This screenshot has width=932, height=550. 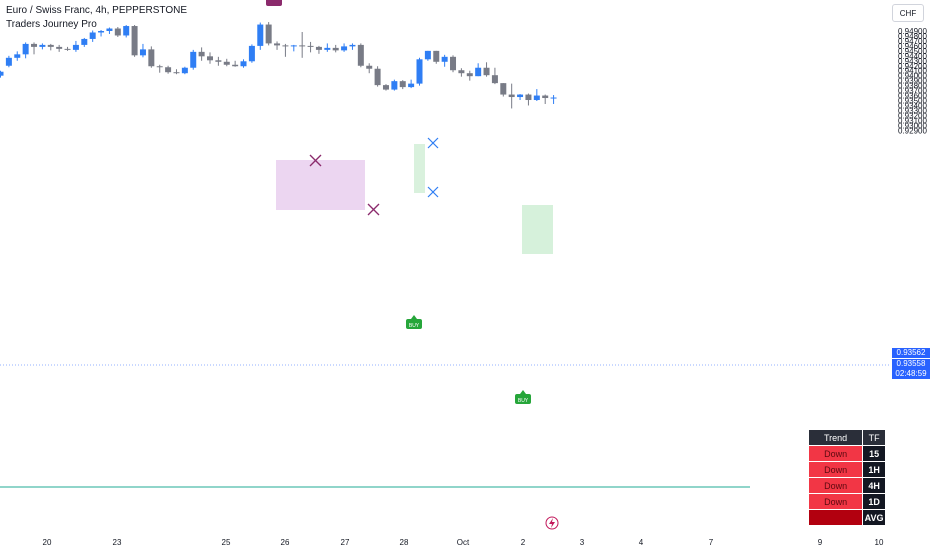 I want to click on buy-signal-1: BUY, so click(x=414, y=322).